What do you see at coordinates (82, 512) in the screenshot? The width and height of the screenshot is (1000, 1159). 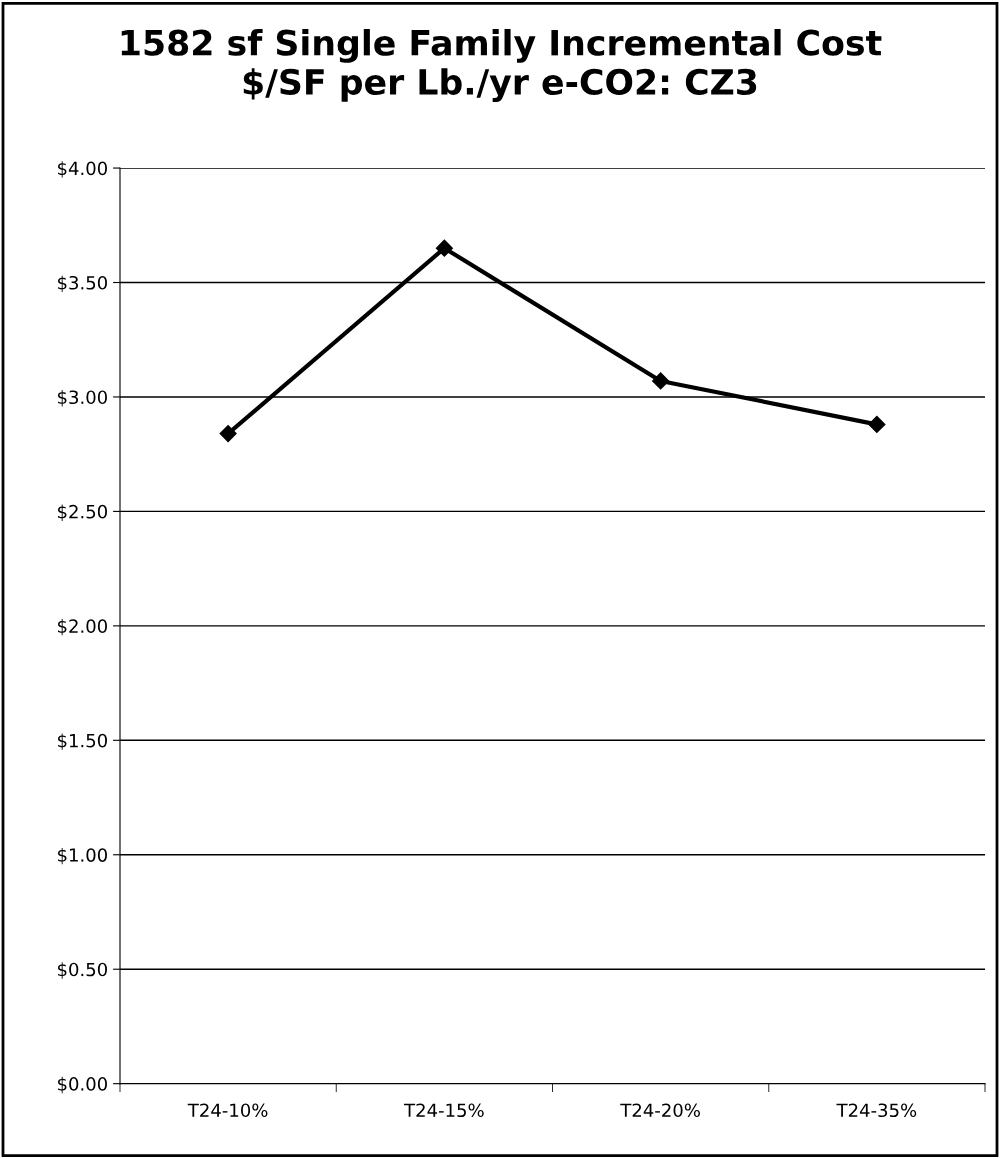 I see `y-tick-label: $2.50` at bounding box center [82, 512].